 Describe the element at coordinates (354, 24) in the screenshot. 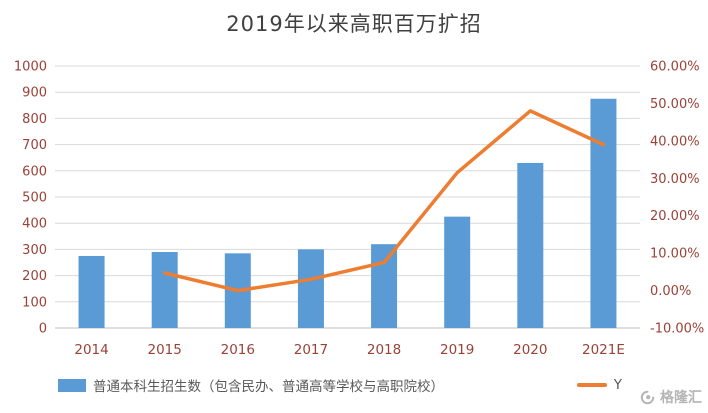

I see `chart-title: 2019年以来高职百万扩招` at that location.